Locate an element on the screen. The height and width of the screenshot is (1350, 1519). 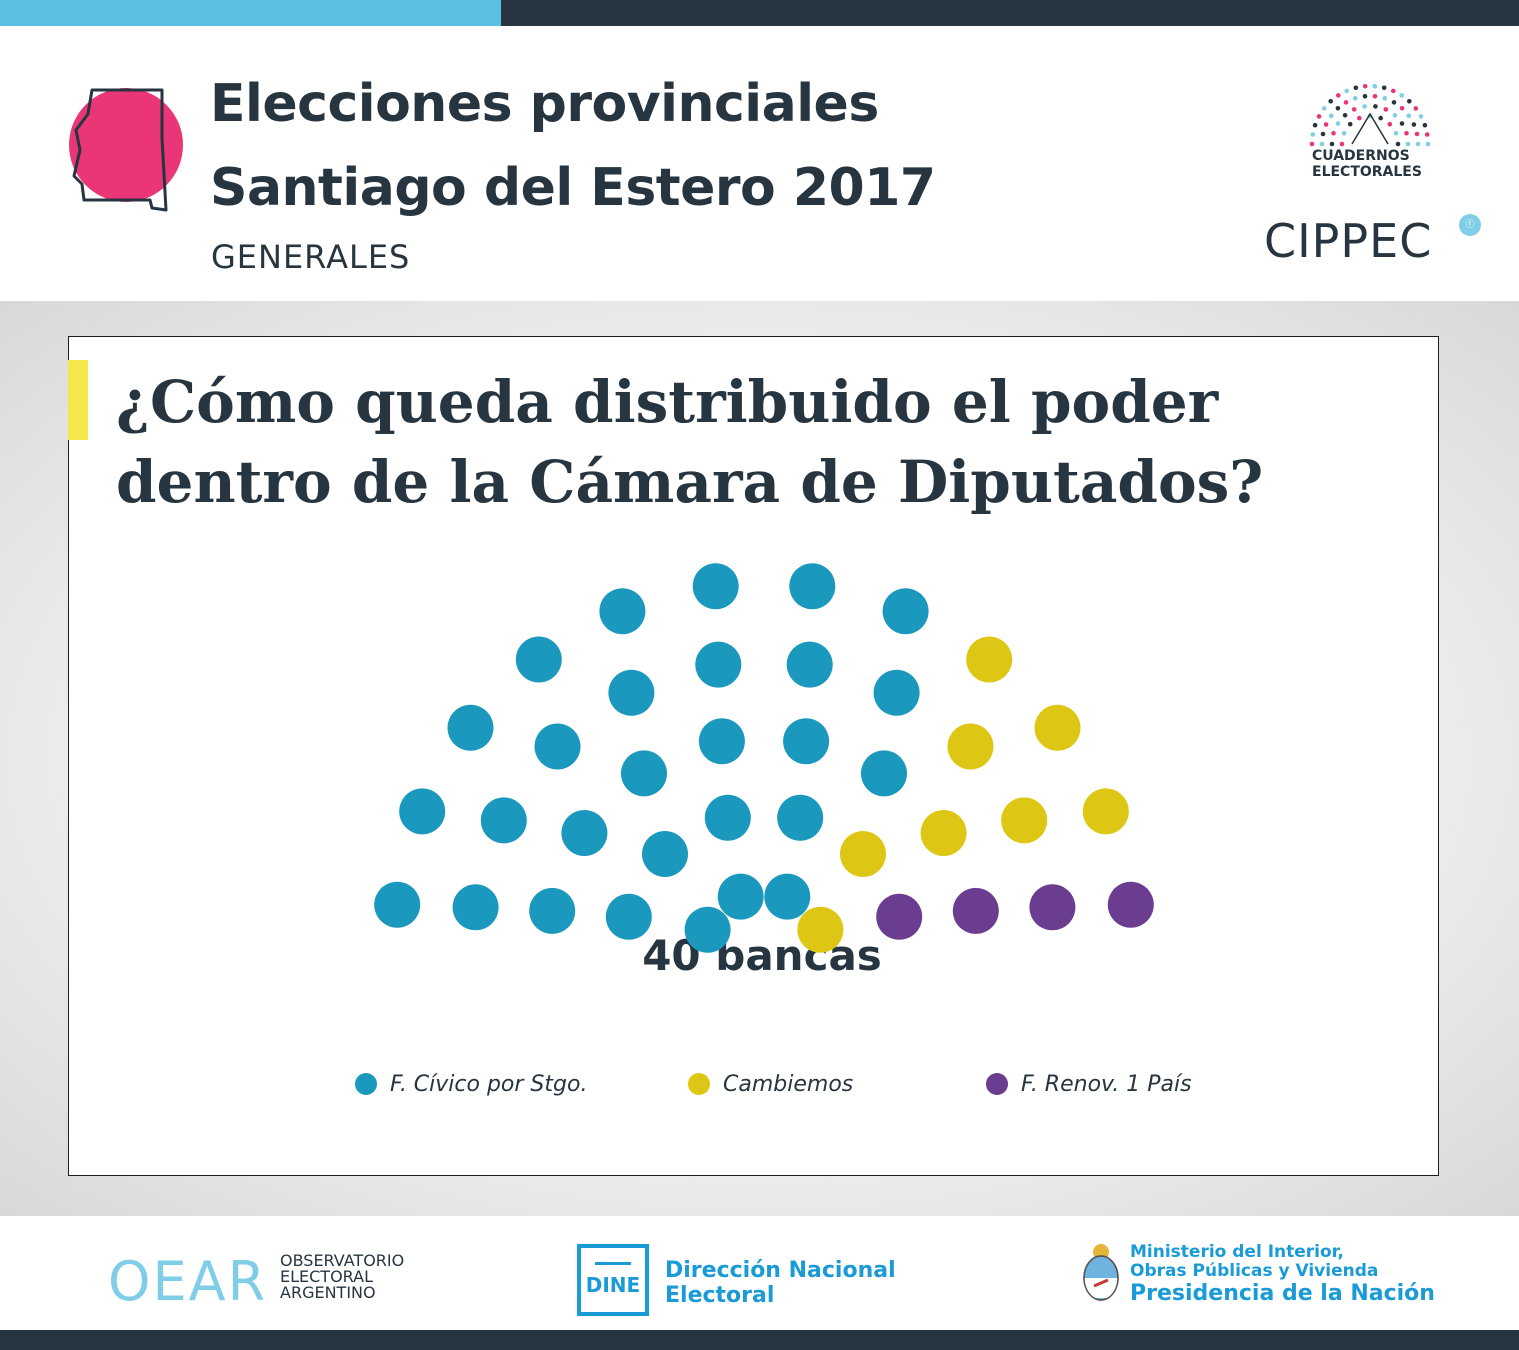
header-subtitle: GENERALES is located at coordinates (311, 257).